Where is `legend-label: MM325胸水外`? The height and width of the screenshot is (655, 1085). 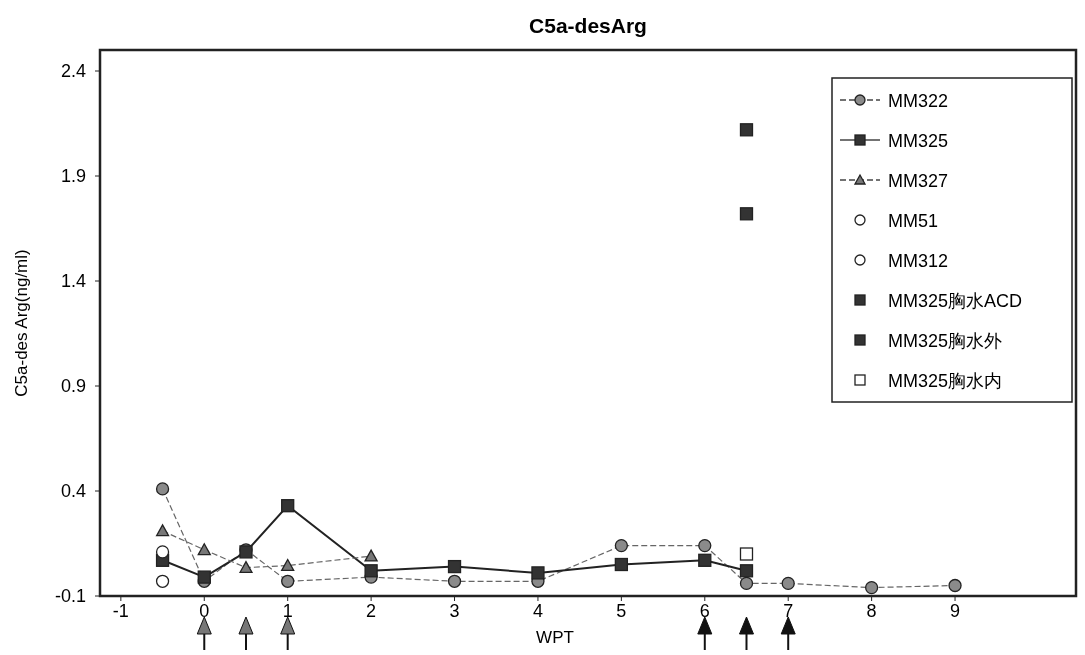 legend-label: MM325胸水外 is located at coordinates (945, 341).